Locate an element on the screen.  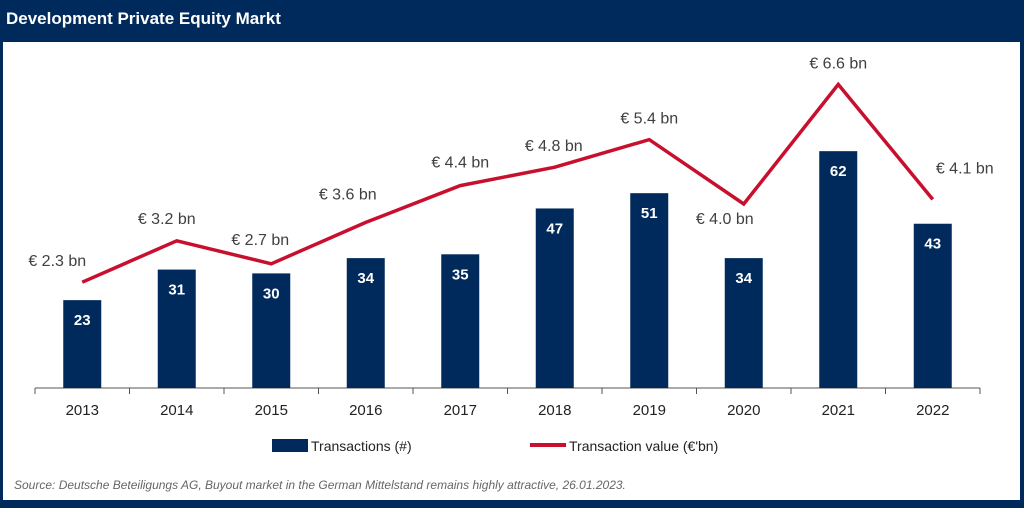
x-tick-label: 2022 is located at coordinates (932, 410).